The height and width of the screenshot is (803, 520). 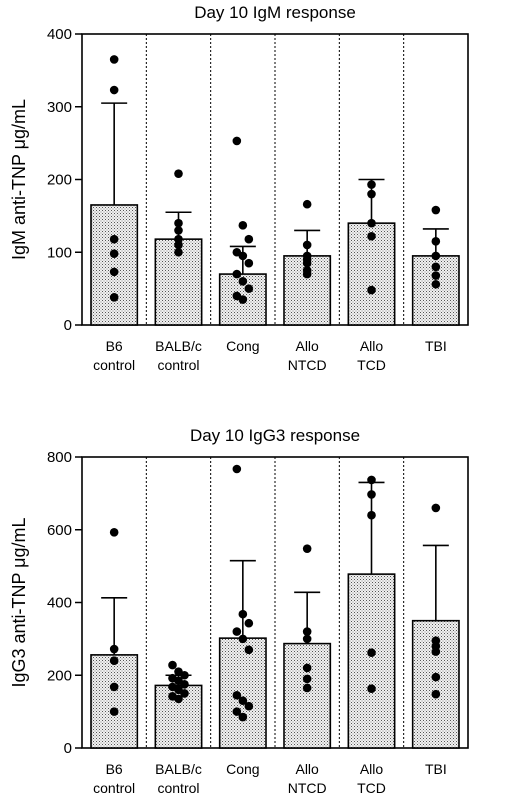 What do you see at coordinates (59, 107) in the screenshot?
I see `y-tick-label: 300` at bounding box center [59, 107].